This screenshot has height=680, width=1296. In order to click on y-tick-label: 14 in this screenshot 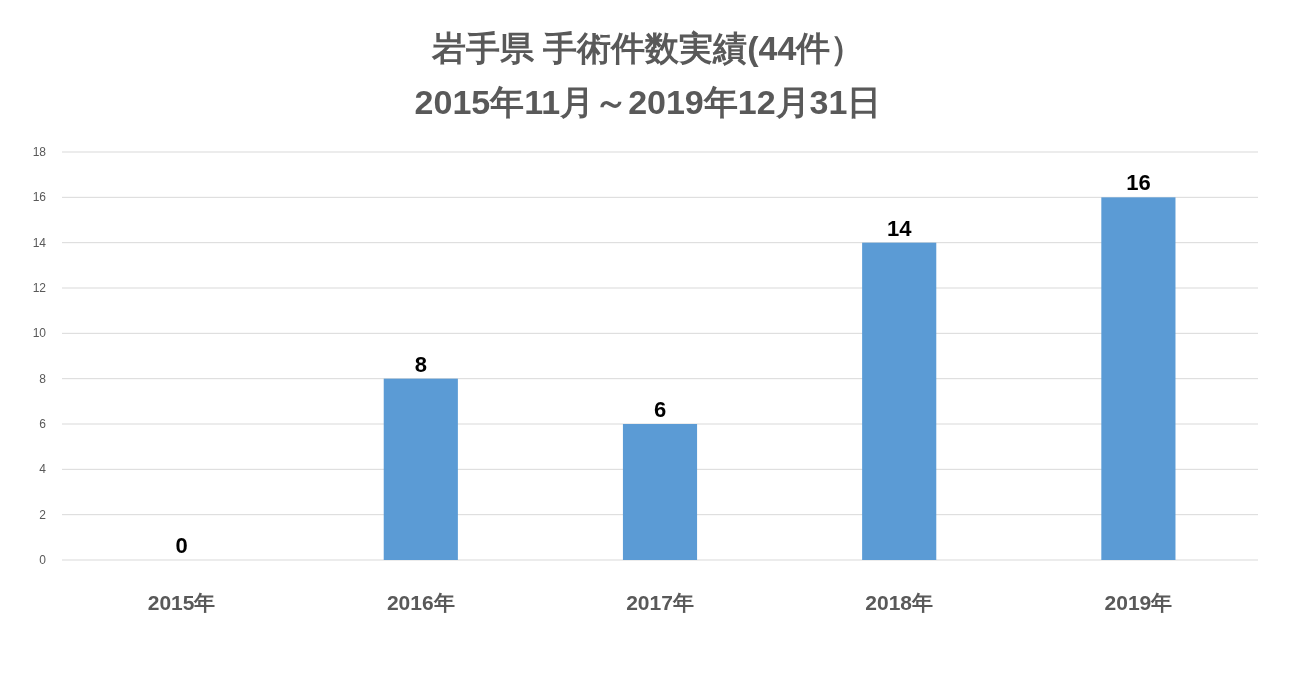, I will do `click(39, 242)`.